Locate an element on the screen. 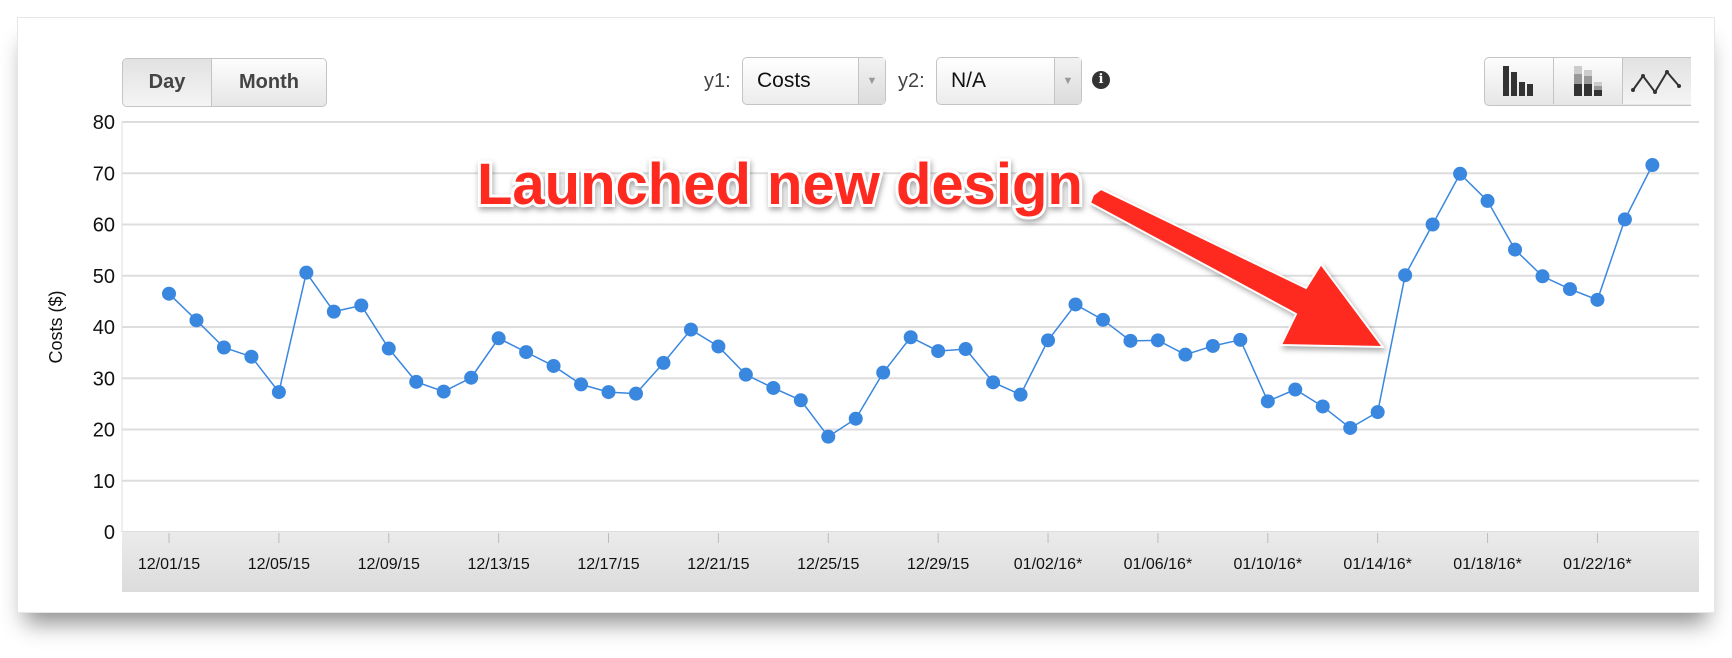 This screenshot has height=658, width=1732. x-axis-band is located at coordinates (910, 562).